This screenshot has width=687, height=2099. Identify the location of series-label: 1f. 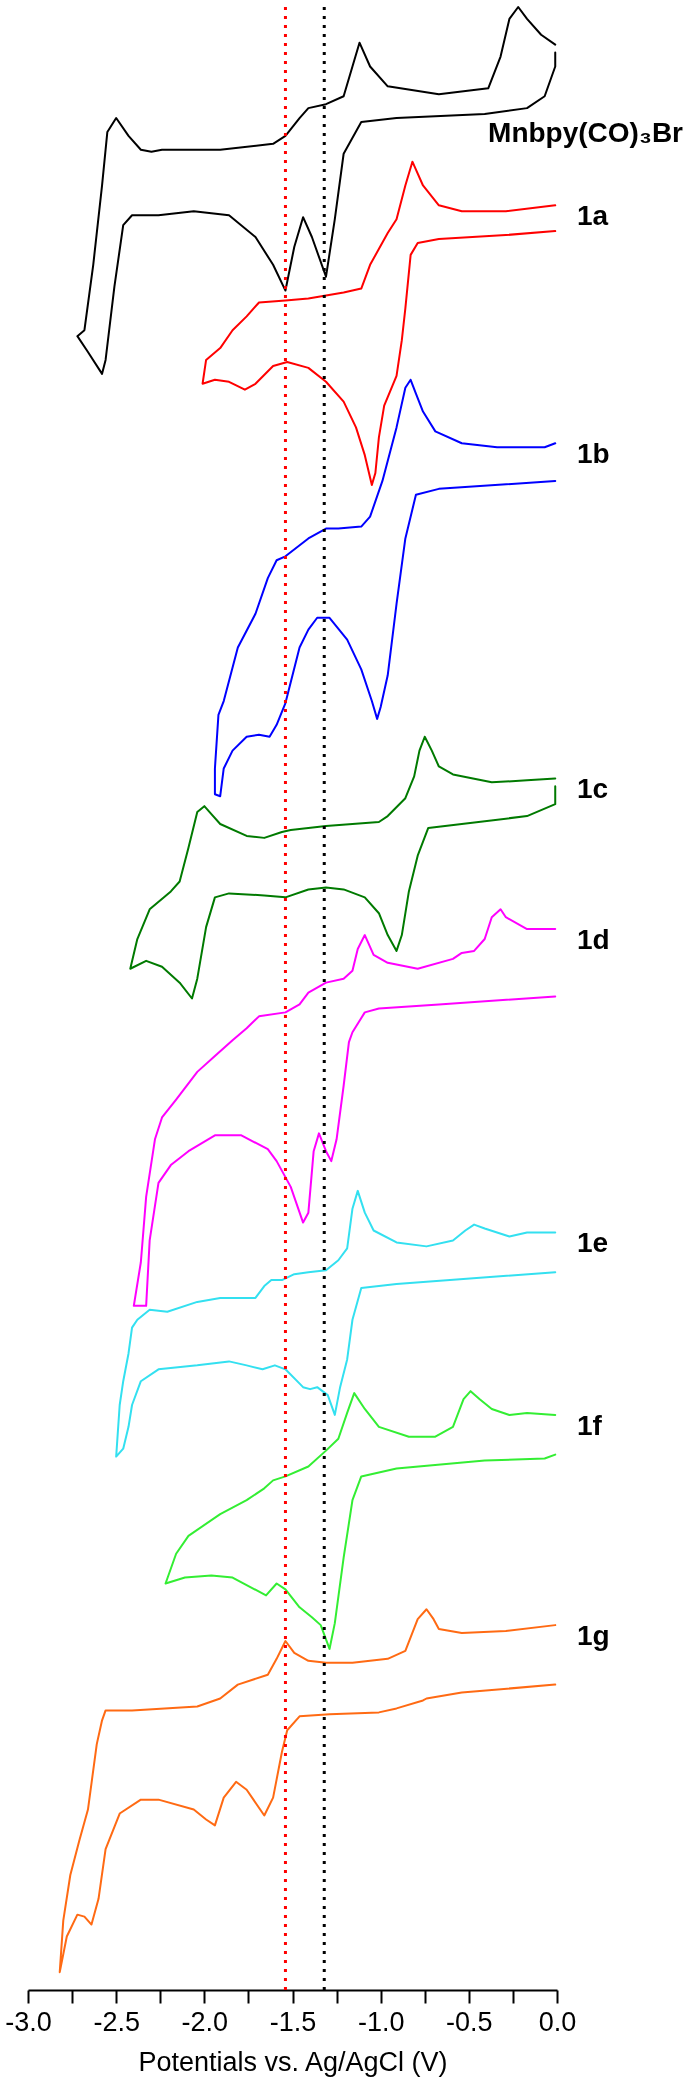
(589, 1425).